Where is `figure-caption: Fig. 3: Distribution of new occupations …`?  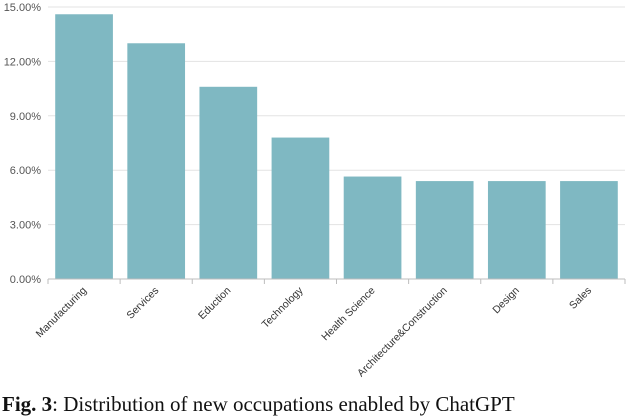
figure-caption: Fig. 3: Distribution of new occupations … is located at coordinates (321, 404).